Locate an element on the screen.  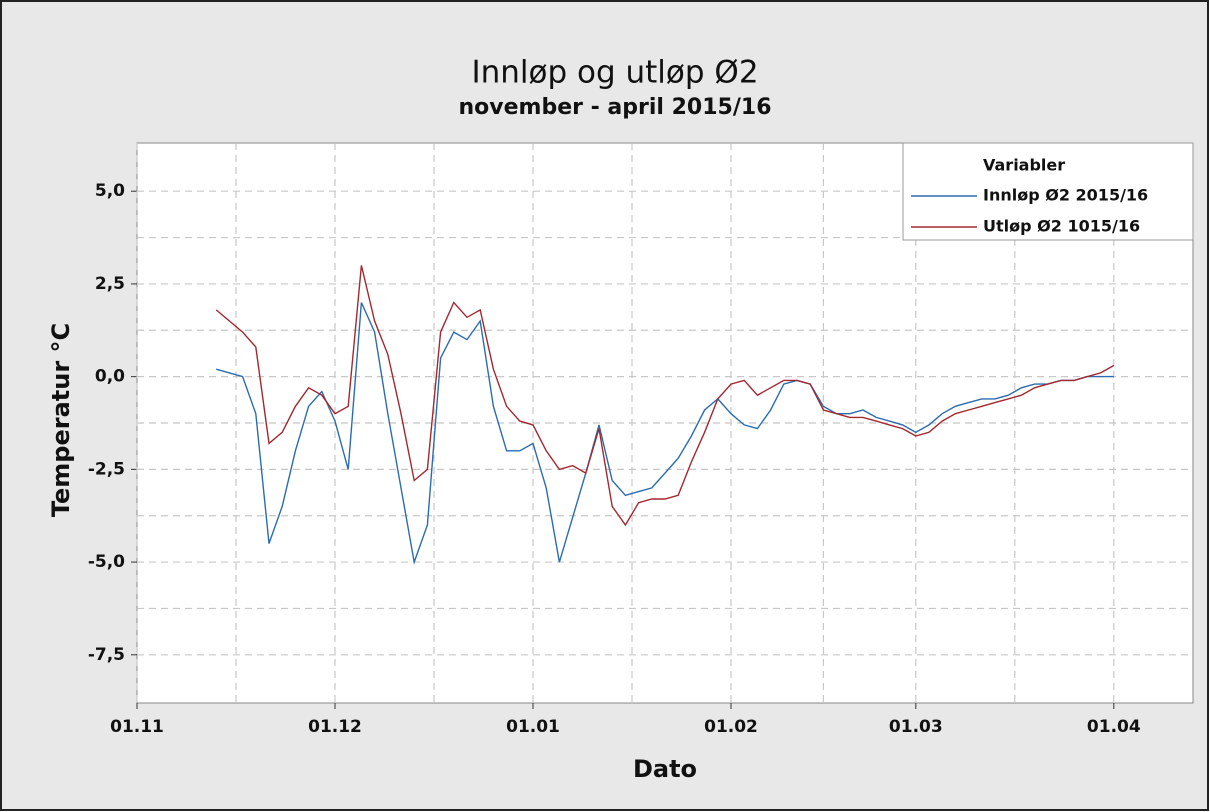
legend-box is located at coordinates (1048, 191).